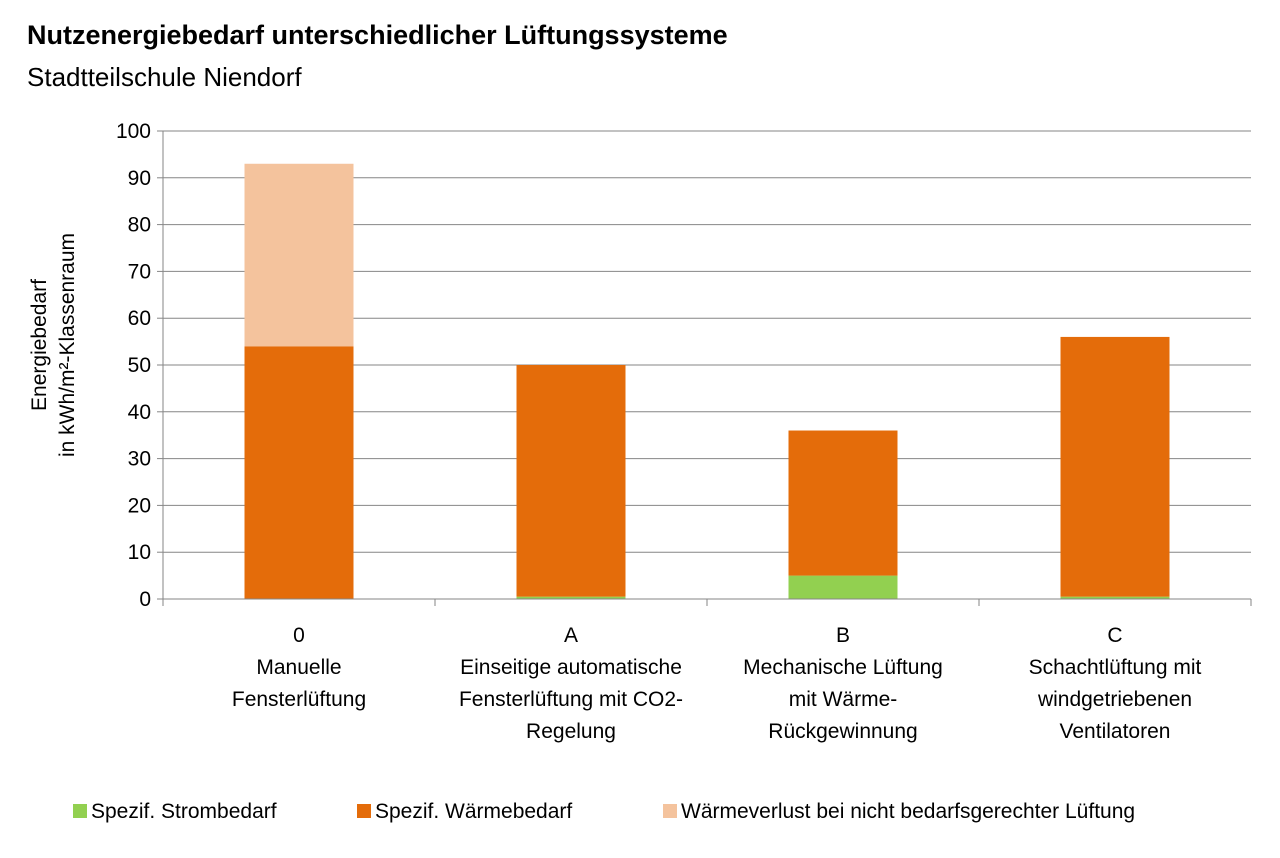 This screenshot has width=1280, height=858. Describe the element at coordinates (299, 699) in the screenshot. I see `x-category-label: Fensterlüftung` at that location.